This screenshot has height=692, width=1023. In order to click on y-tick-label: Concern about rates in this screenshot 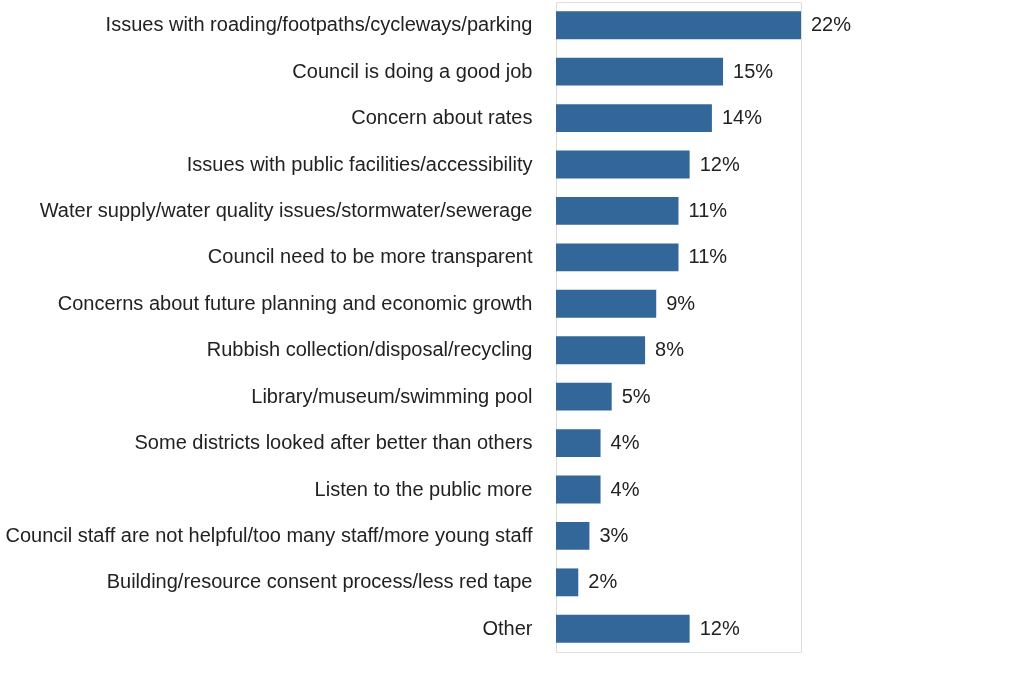, I will do `click(442, 117)`.